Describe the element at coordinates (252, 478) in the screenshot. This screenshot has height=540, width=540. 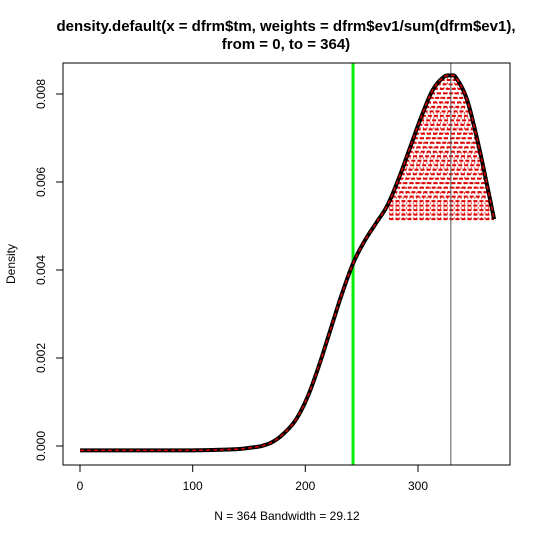
I see `x-axis: 0 100 200 300` at that location.